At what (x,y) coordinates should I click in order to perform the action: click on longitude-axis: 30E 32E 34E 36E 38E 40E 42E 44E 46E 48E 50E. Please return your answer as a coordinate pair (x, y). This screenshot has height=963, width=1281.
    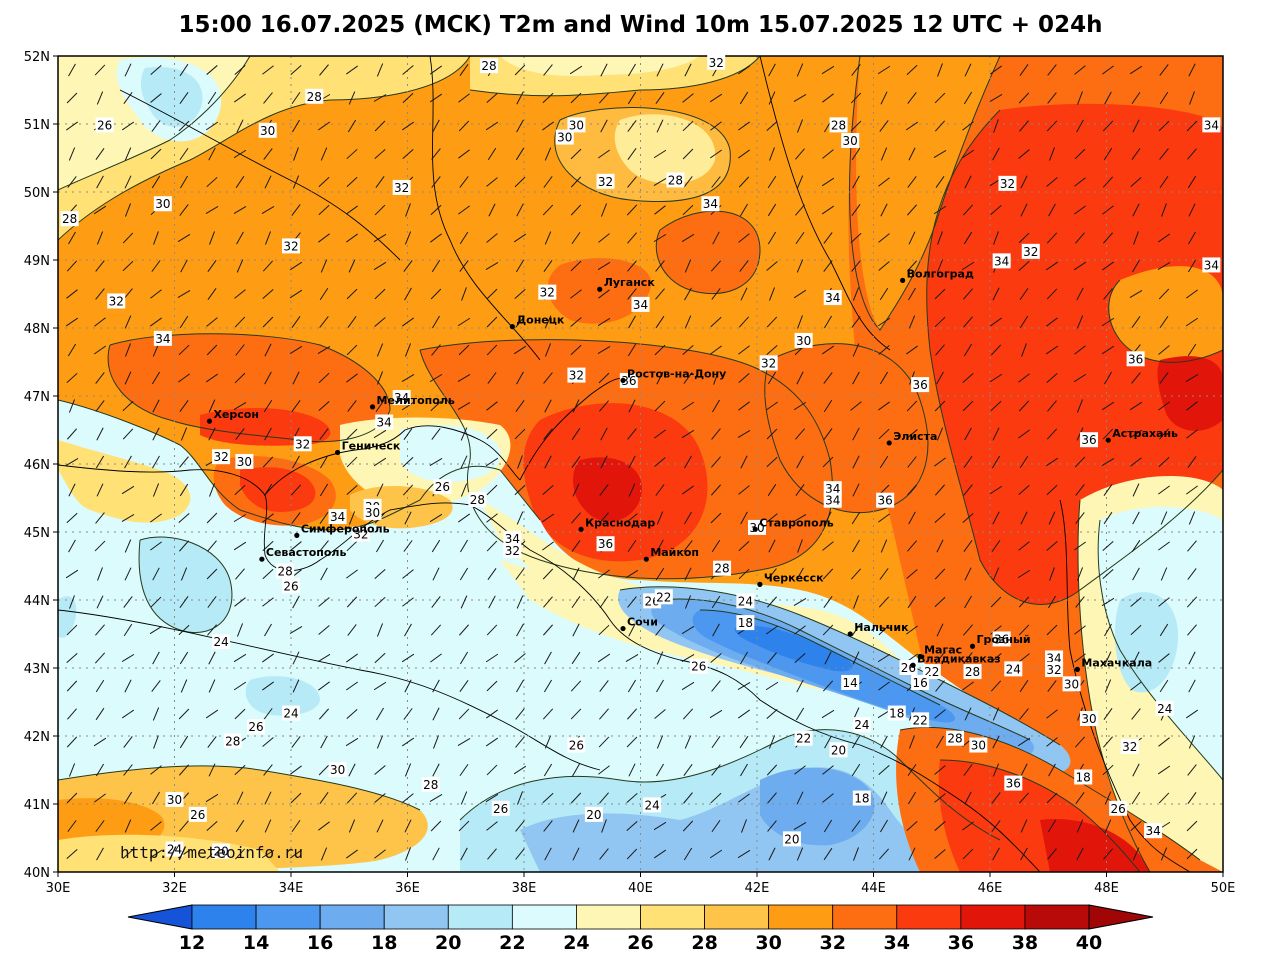
    Looking at the image, I should click on (640, 884).